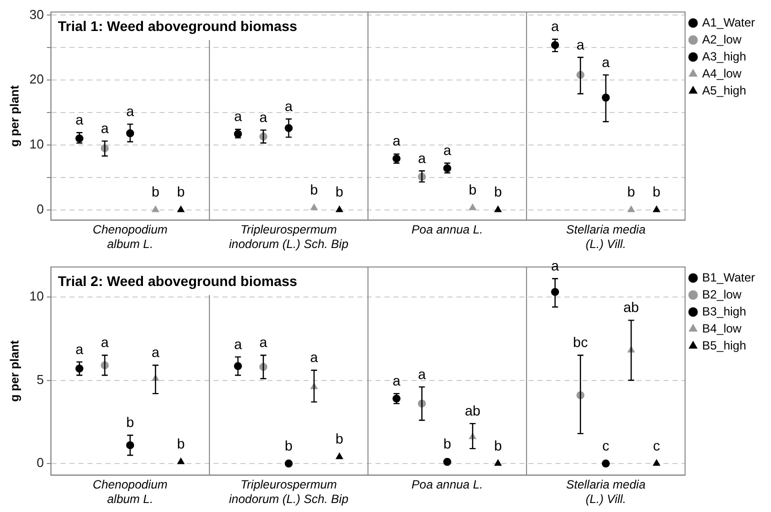  I want to click on legend-label: B5_high, so click(724, 345).